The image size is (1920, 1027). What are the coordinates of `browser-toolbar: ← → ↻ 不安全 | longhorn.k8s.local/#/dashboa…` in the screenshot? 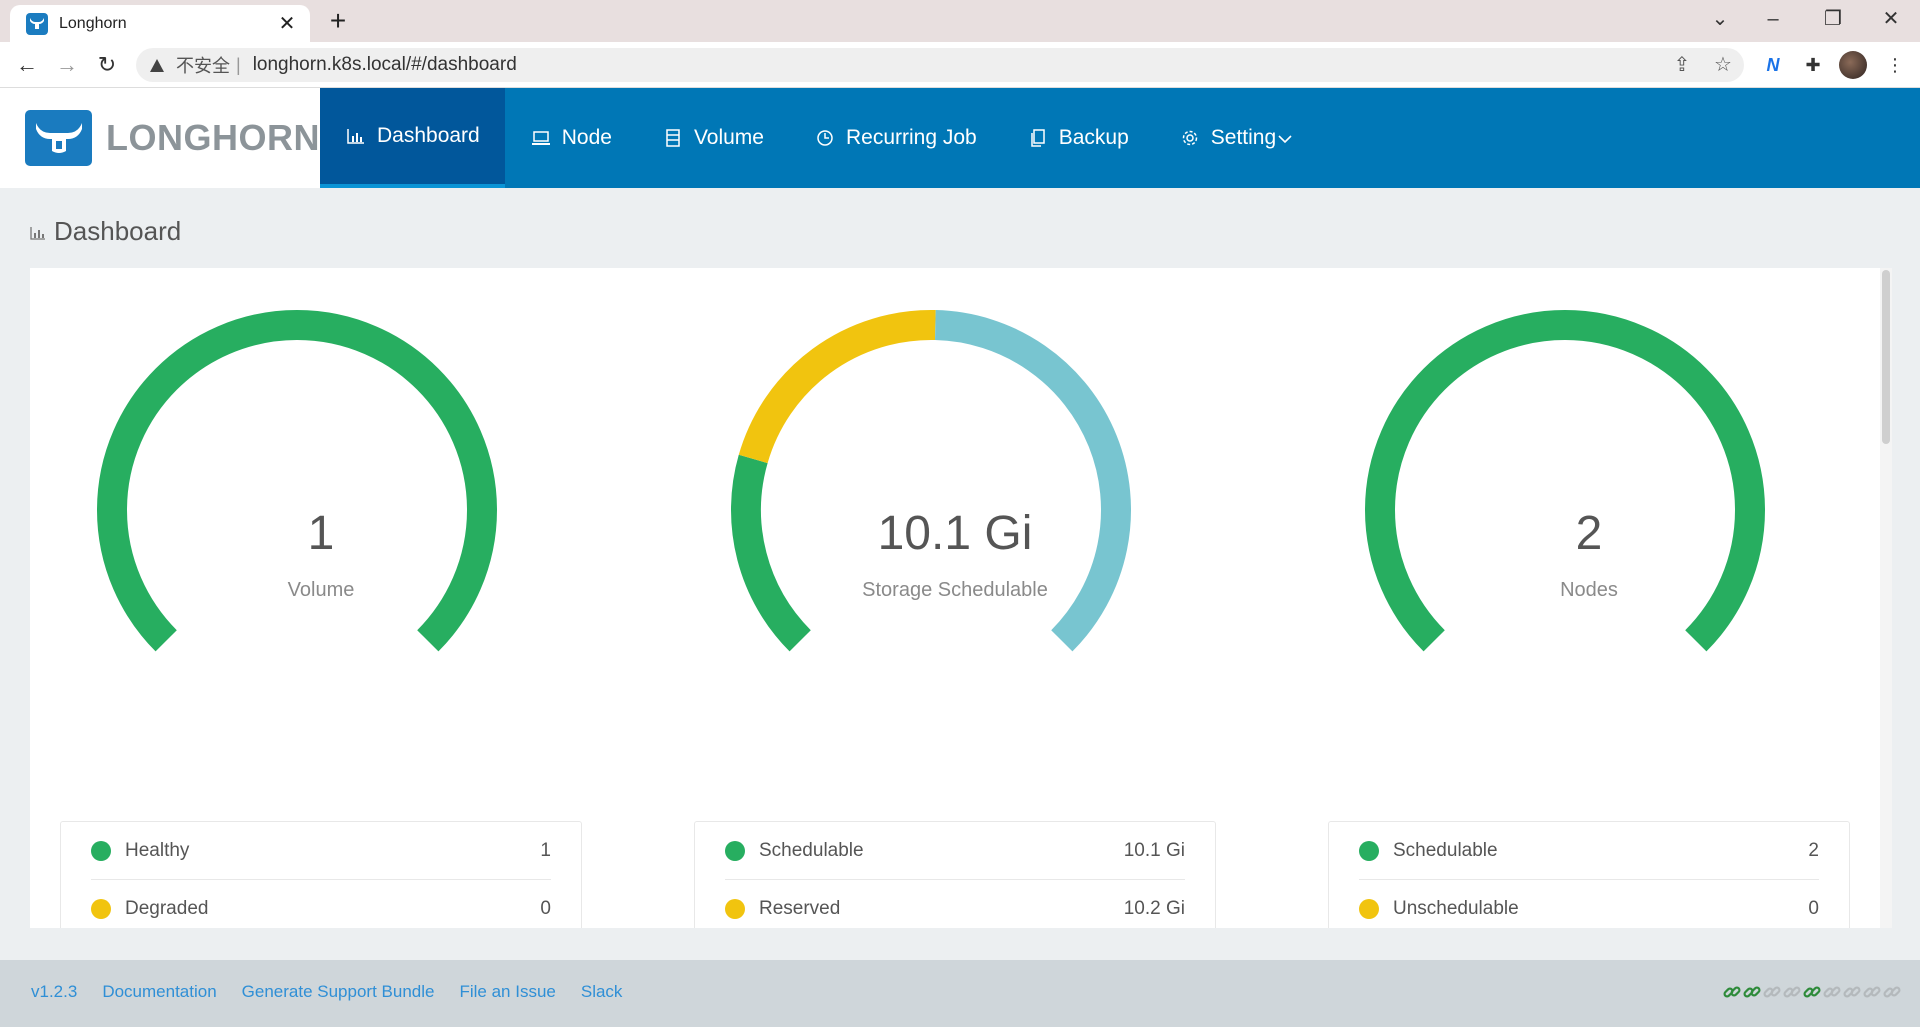 It's located at (960, 65).